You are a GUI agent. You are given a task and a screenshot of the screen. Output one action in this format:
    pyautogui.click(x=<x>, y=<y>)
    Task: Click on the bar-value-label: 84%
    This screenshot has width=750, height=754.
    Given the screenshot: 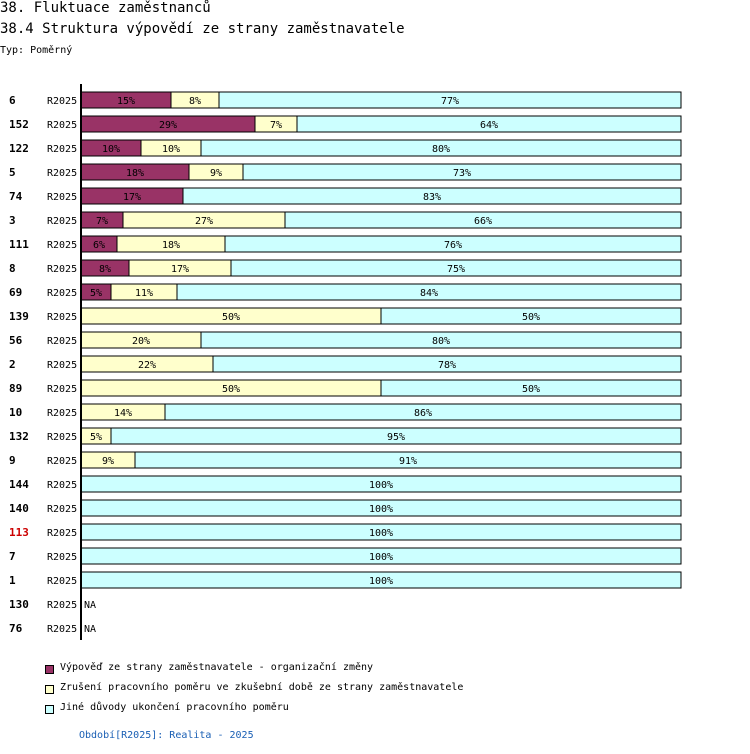 What is the action you would take?
    pyautogui.click(x=429, y=293)
    